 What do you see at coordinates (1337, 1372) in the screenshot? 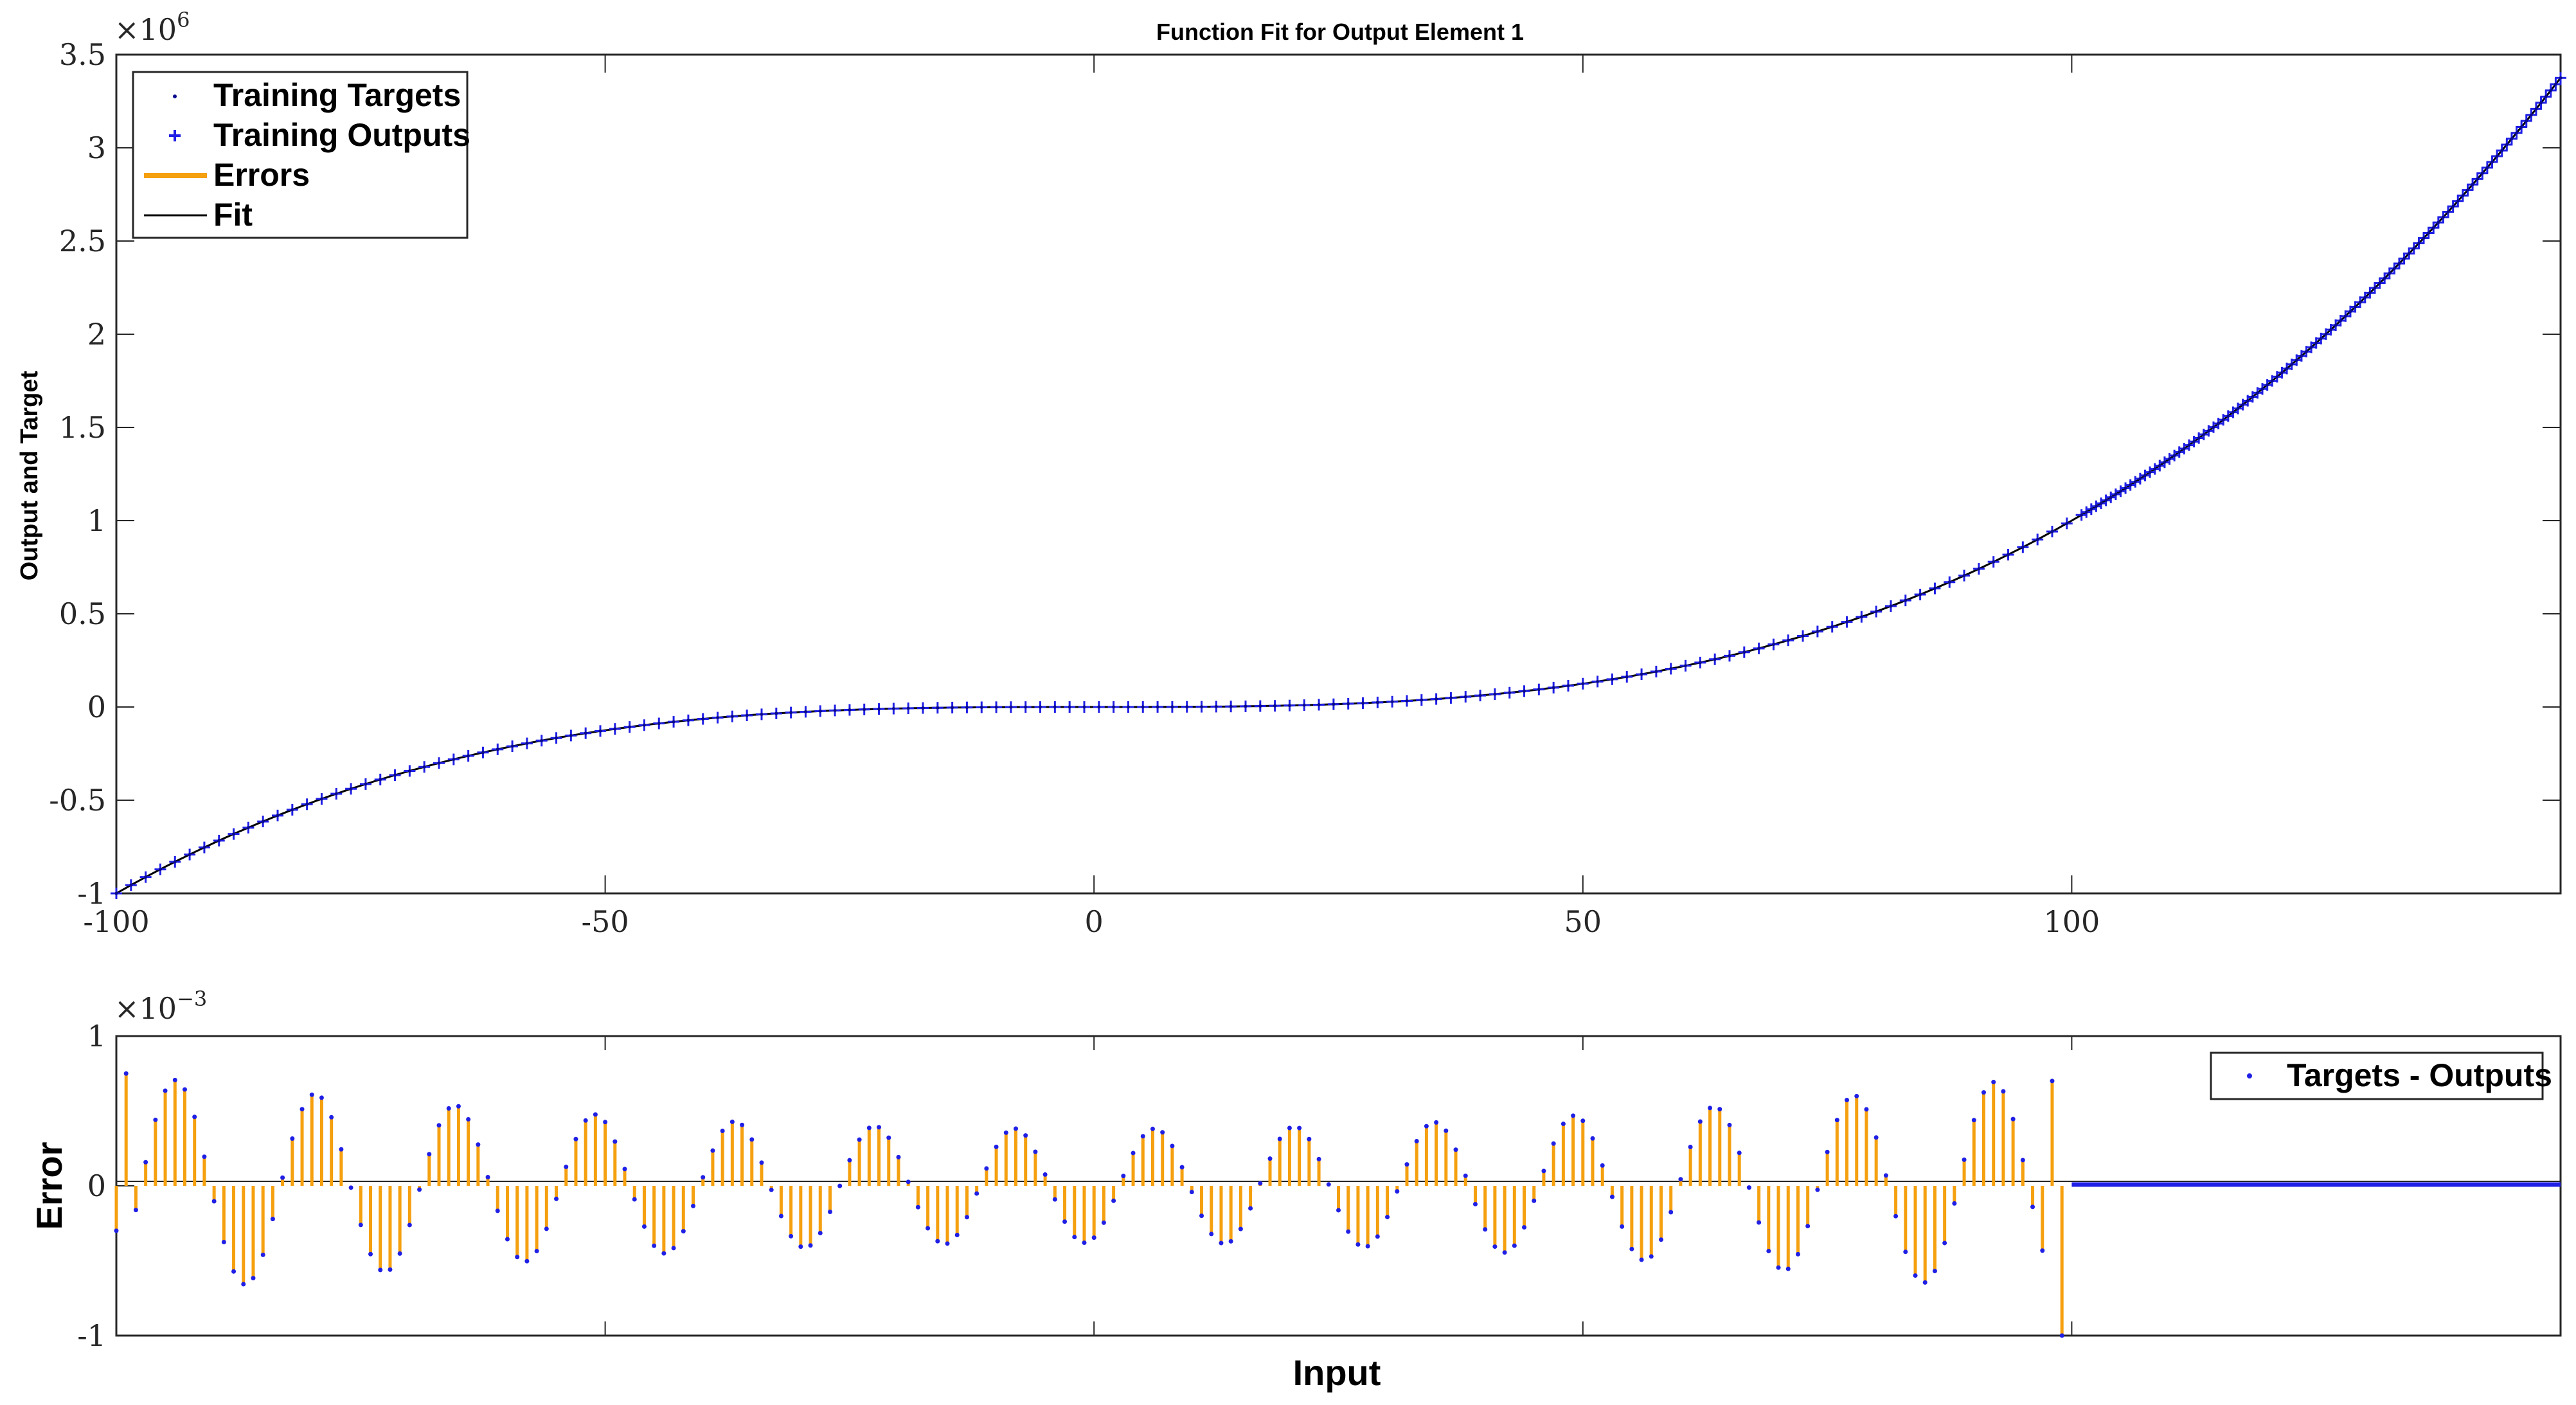
I see `error-plot-x-label: Input` at bounding box center [1337, 1372].